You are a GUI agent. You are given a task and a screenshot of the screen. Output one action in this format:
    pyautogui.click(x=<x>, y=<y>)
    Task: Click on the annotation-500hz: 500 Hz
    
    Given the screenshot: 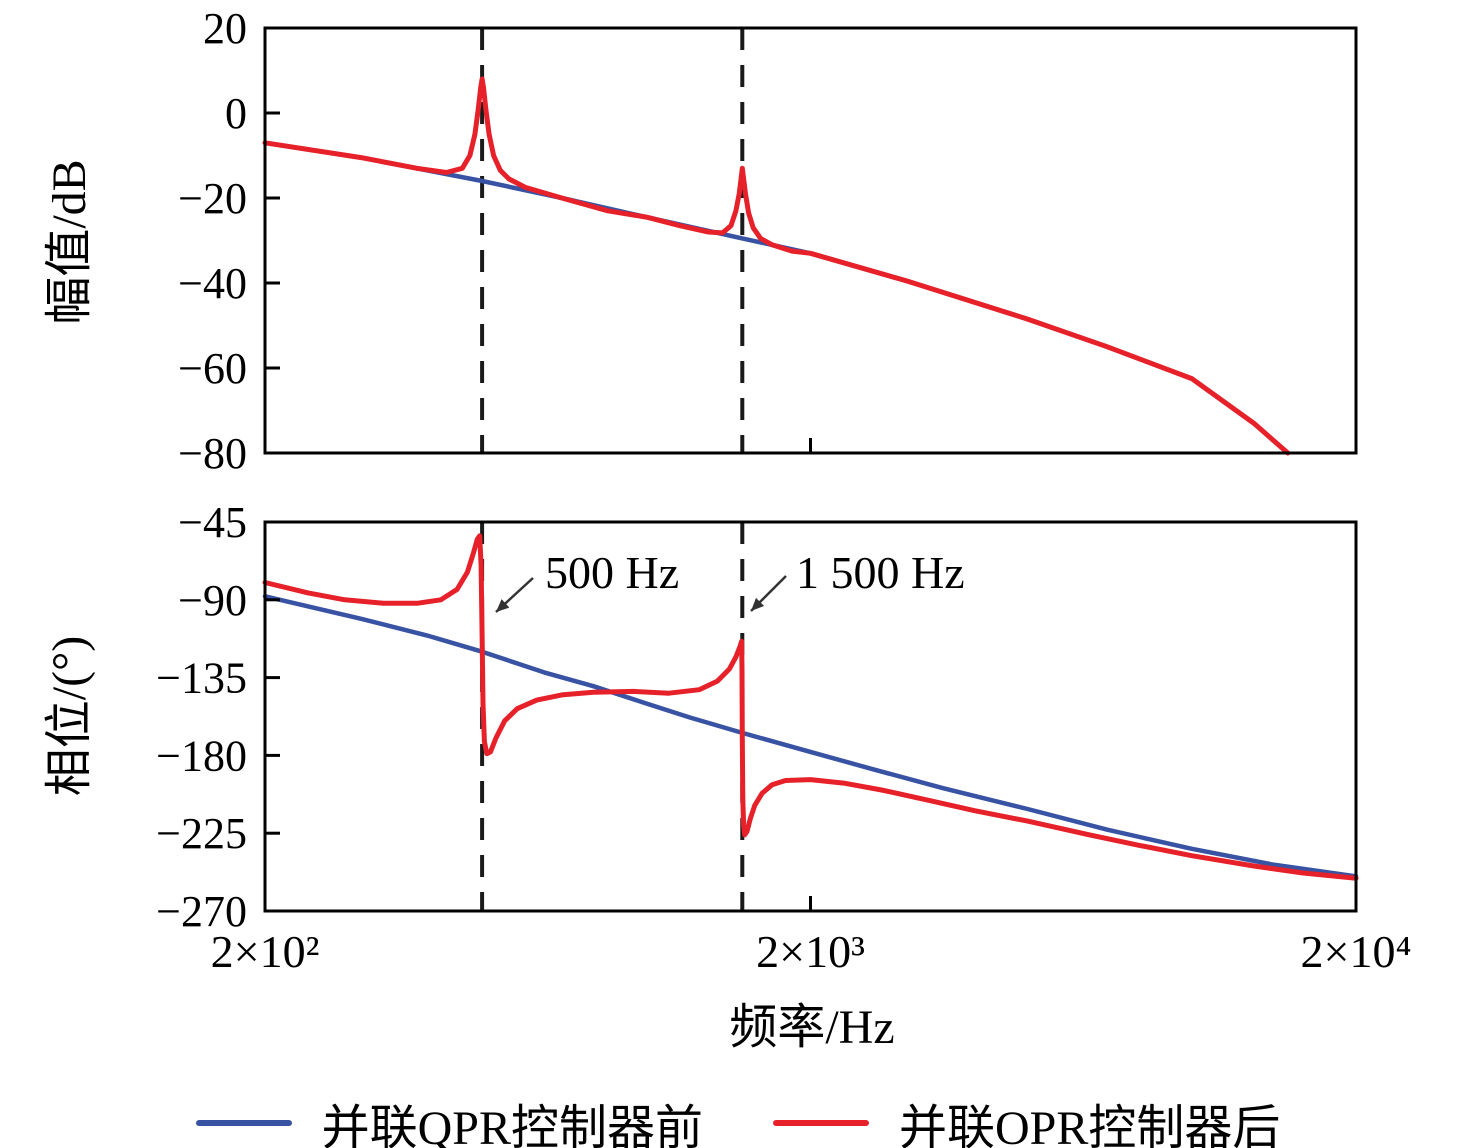 What is the action you would take?
    pyautogui.click(x=612, y=572)
    